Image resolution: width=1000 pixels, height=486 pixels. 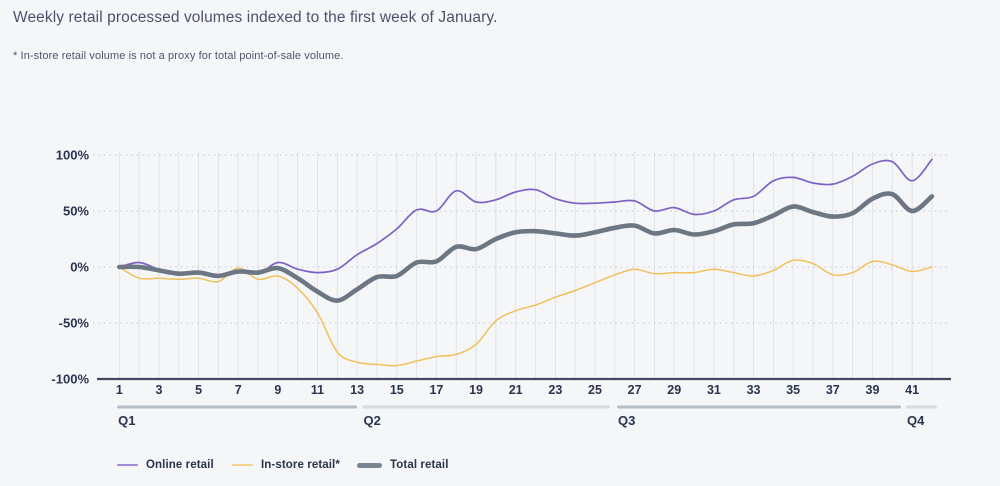 I want to click on x-tick-label: 25, so click(x=595, y=390).